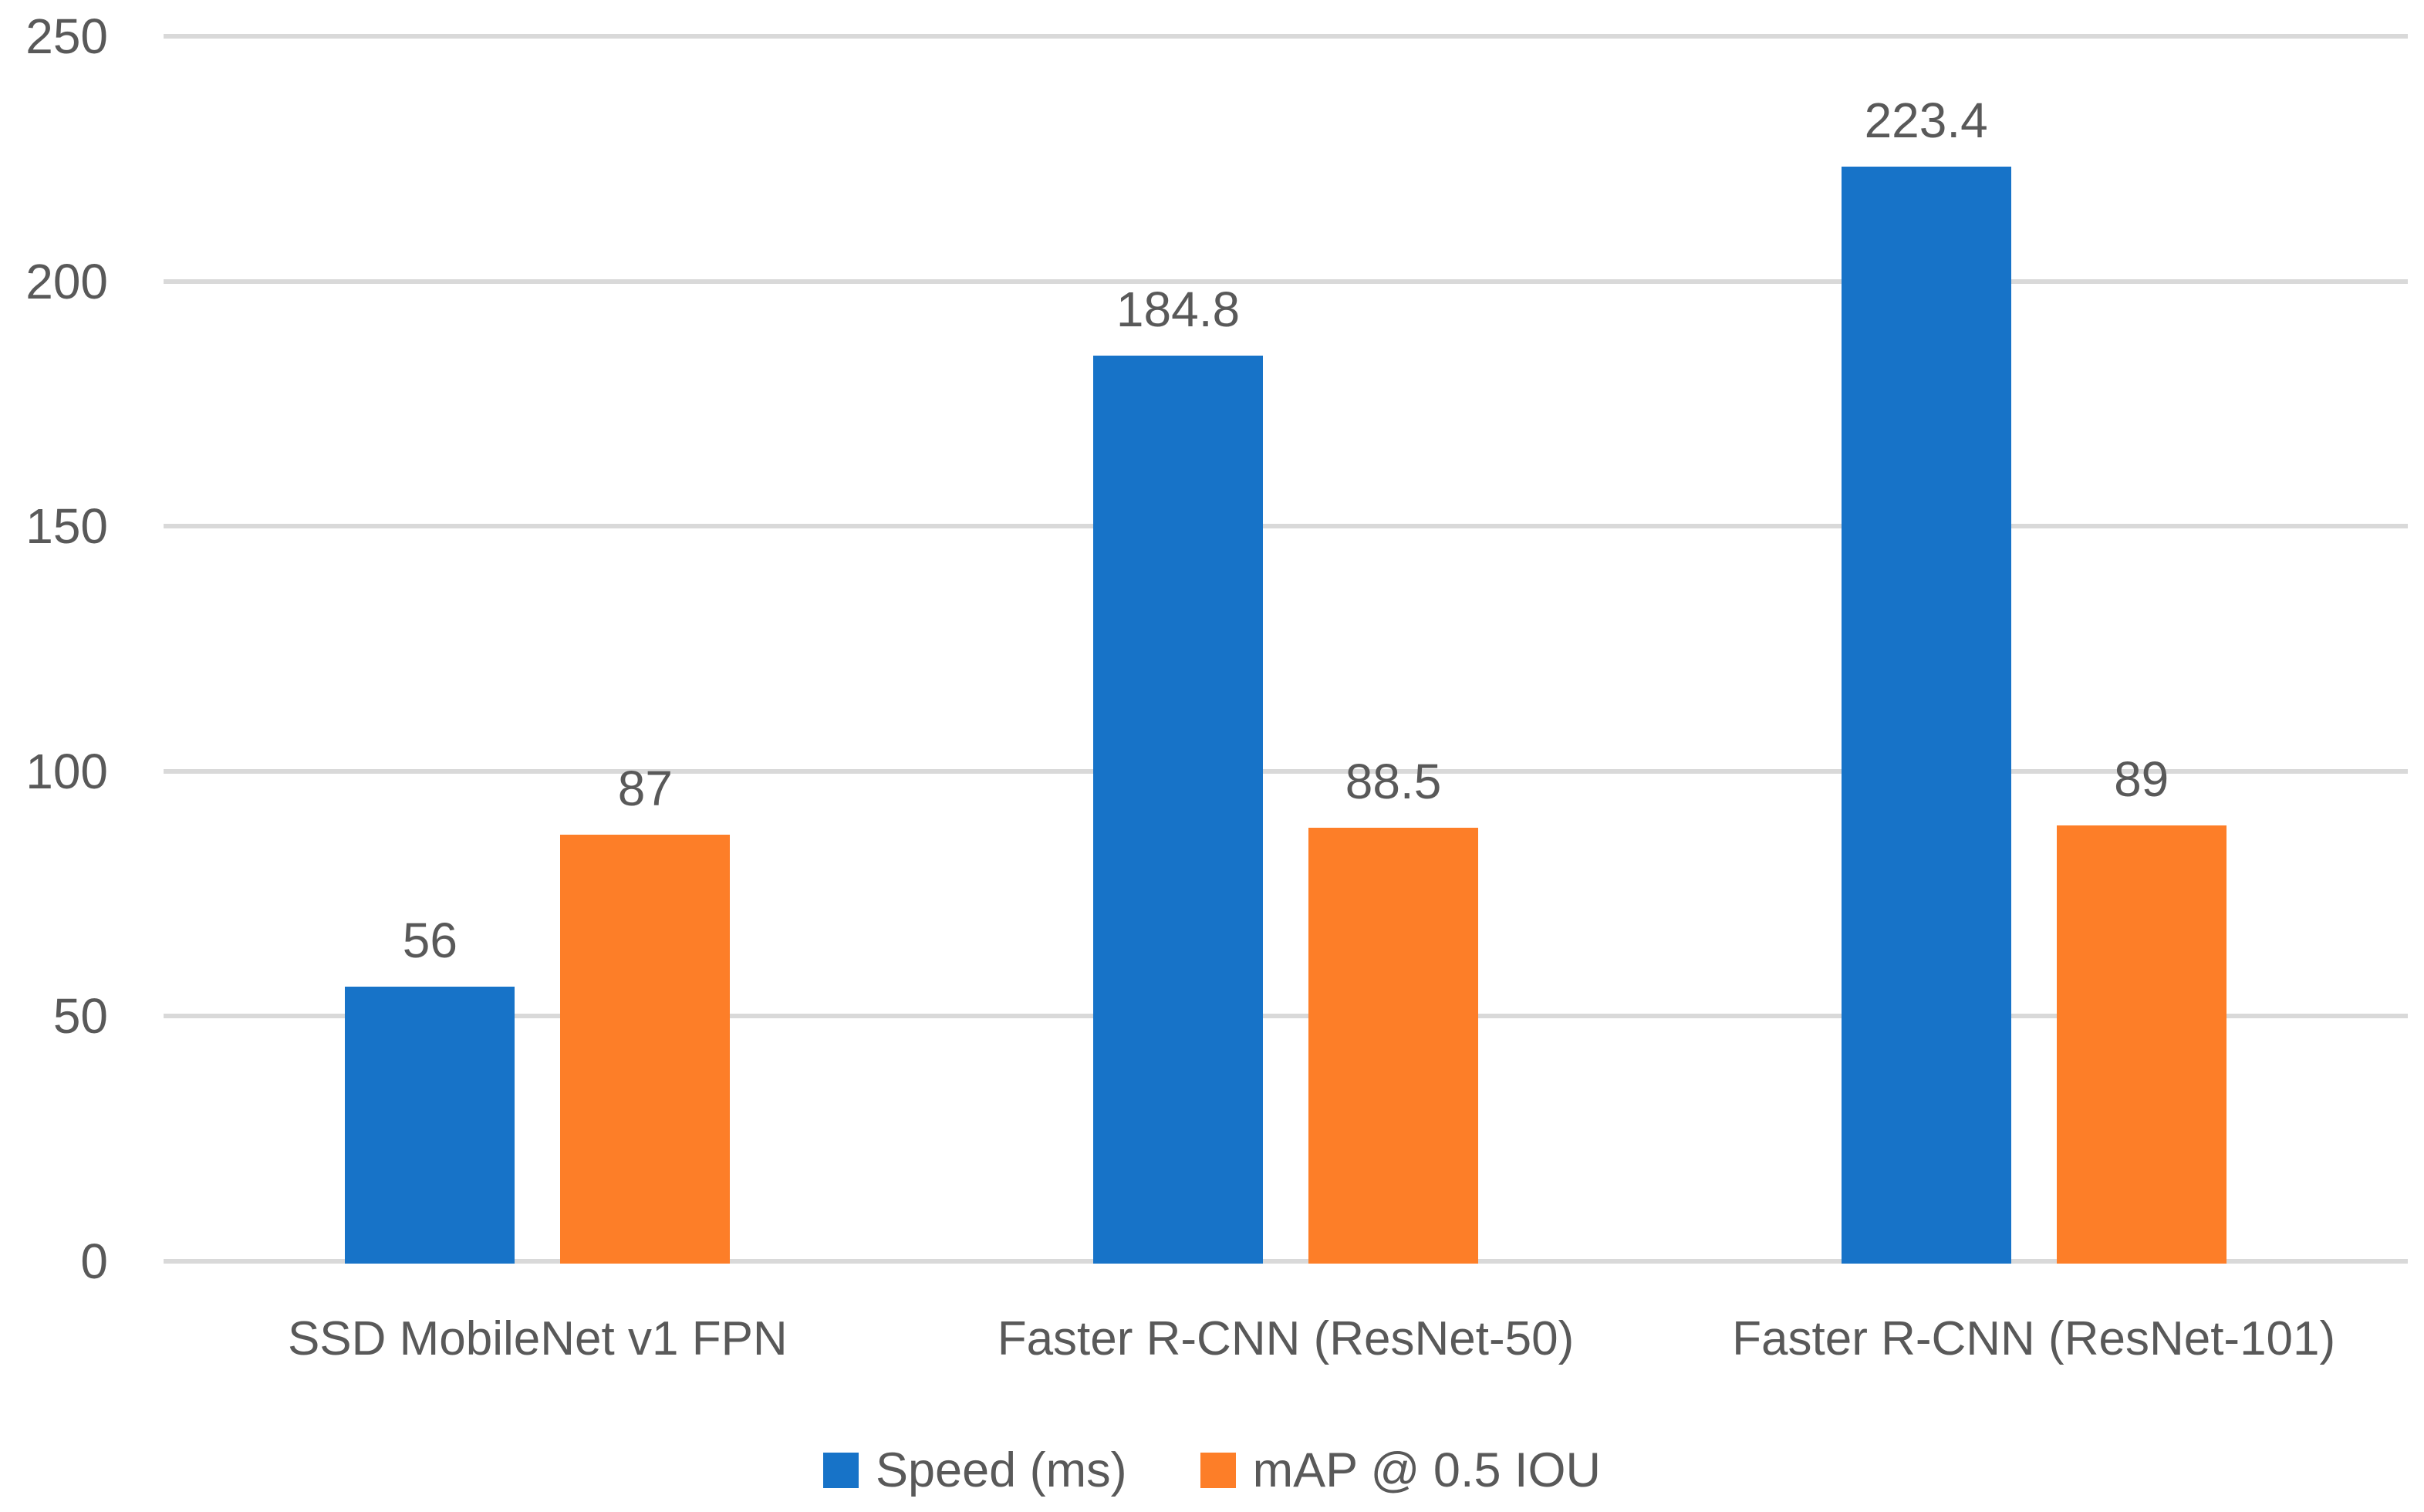 This screenshot has width=2424, height=1512. Describe the element at coordinates (2034, 1338) in the screenshot. I see `x-axis-category-label: Faster R-CNN (ResNet-101)` at that location.